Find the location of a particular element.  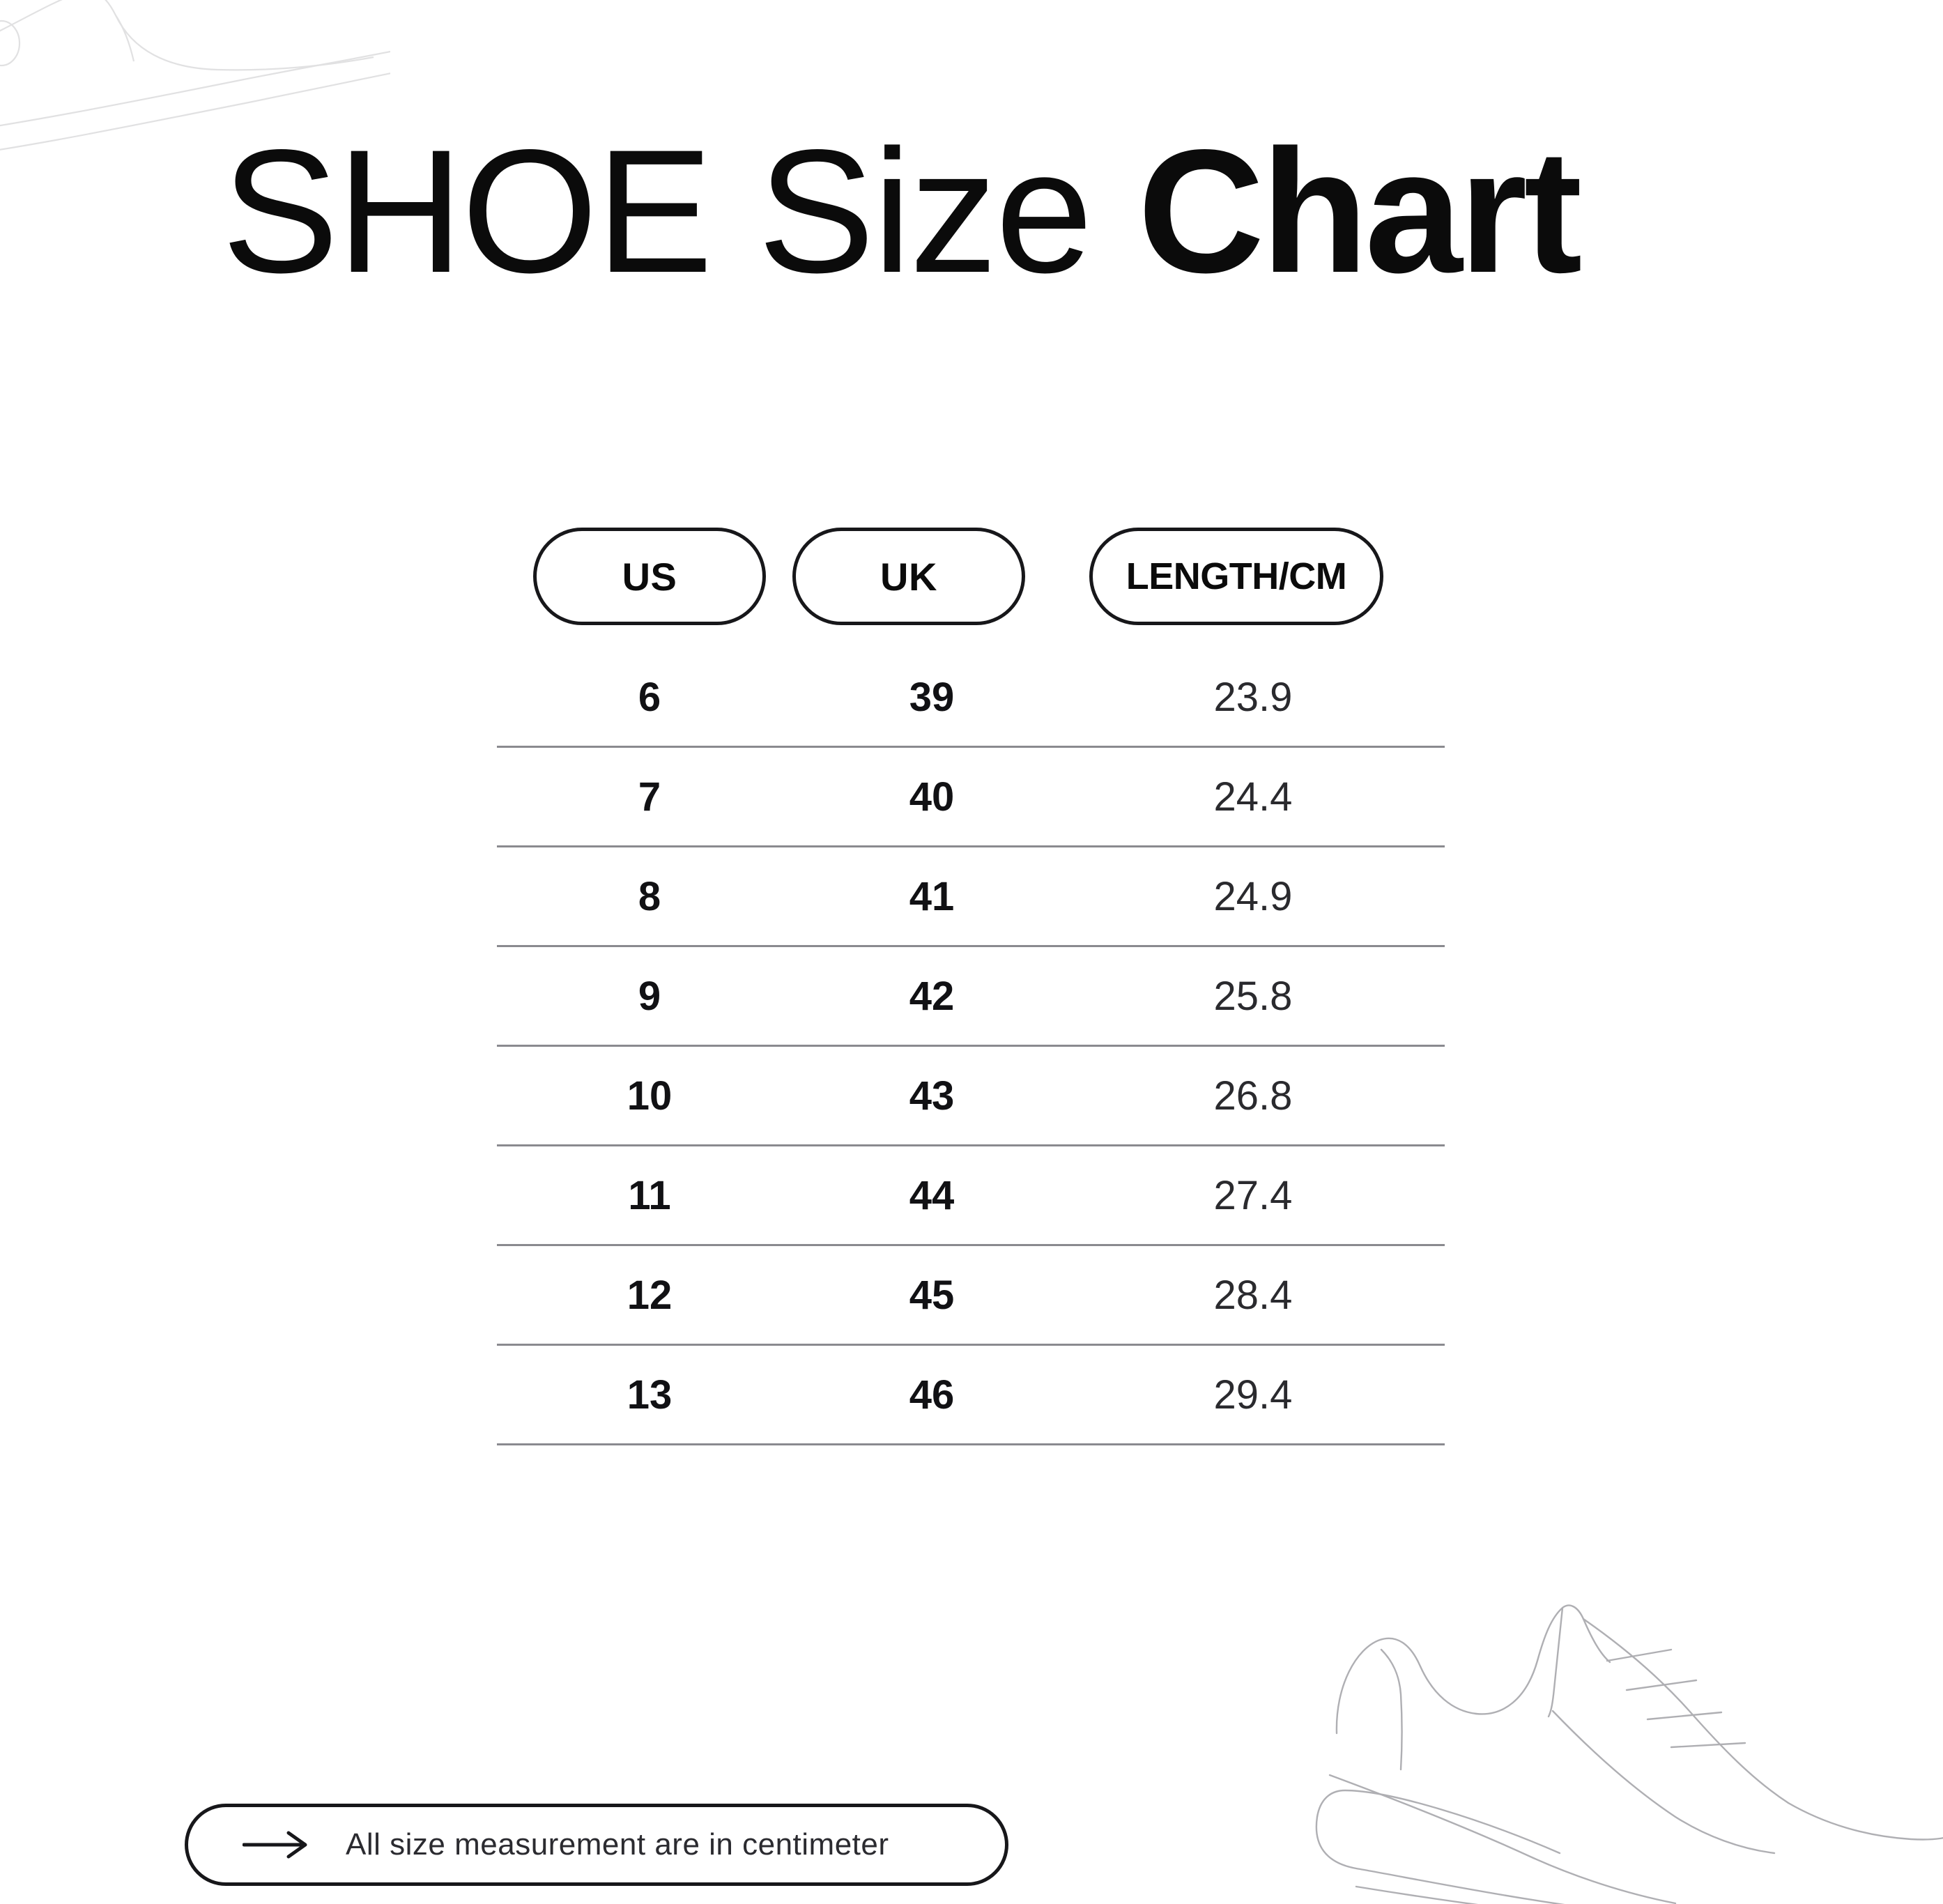

cell-us: 9 is located at coordinates (649, 996).